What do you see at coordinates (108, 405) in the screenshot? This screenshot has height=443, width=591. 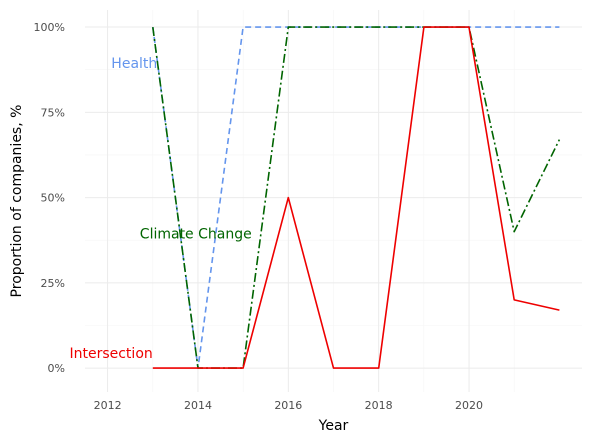 I see `x-tick-label: 2012` at bounding box center [108, 405].